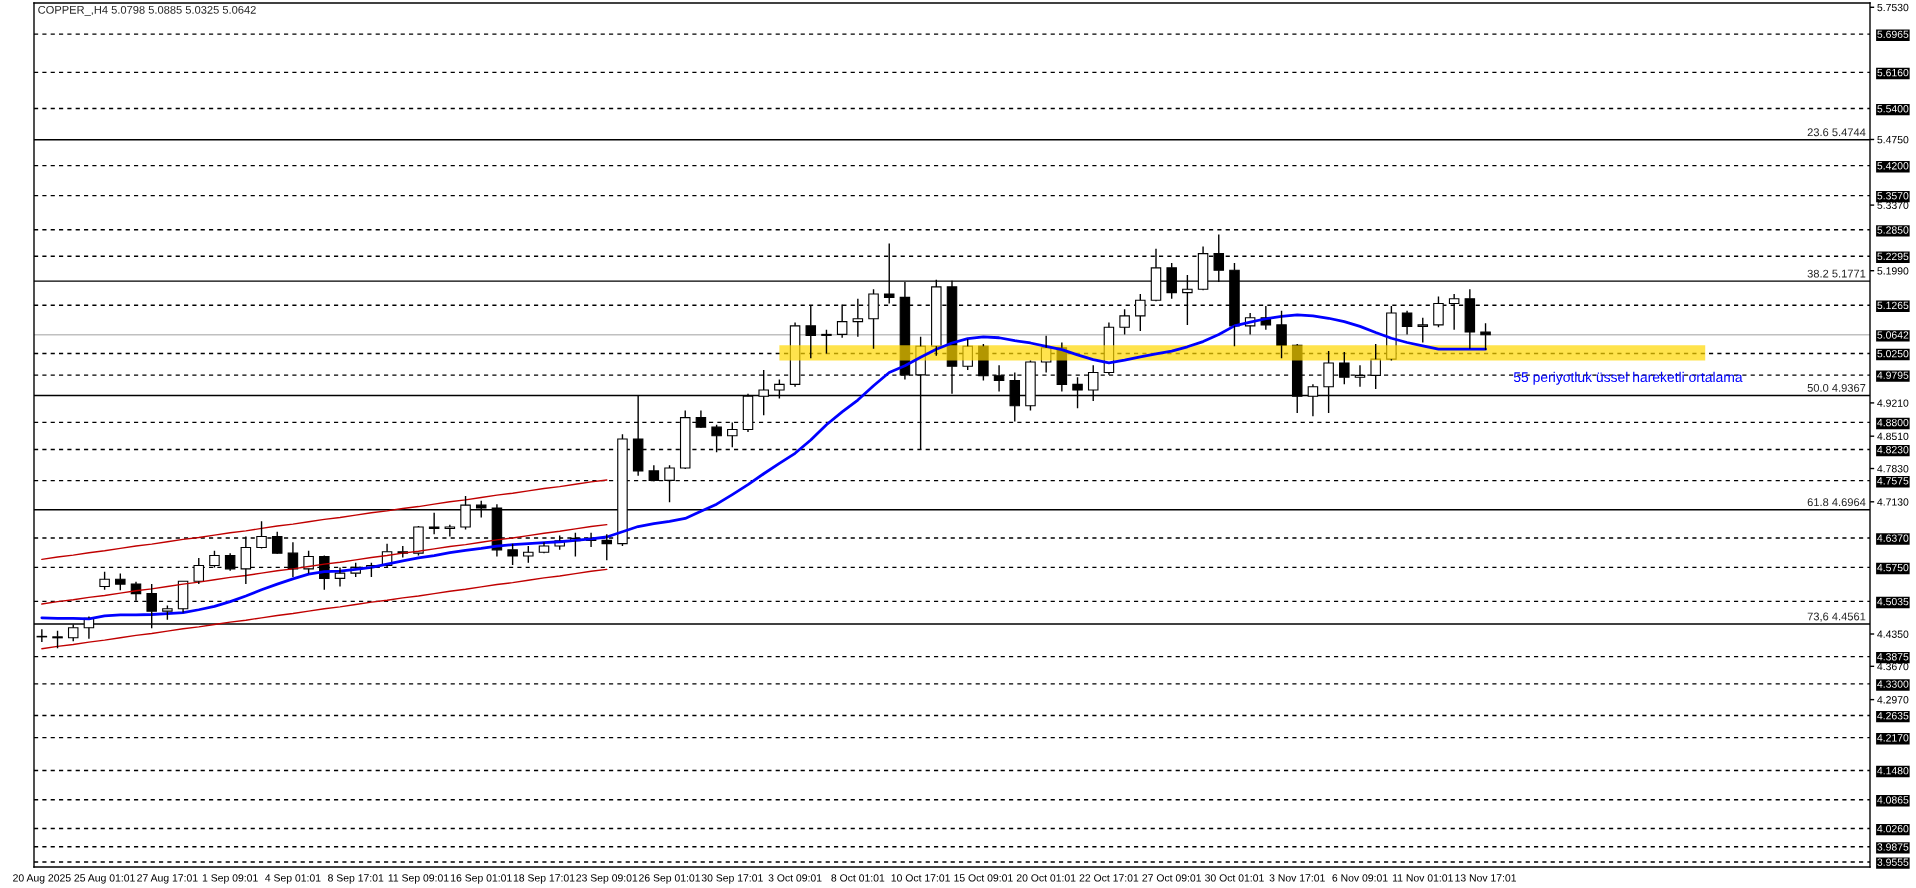 This screenshot has height=888, width=1916. Describe the element at coordinates (1836, 502) in the screenshot. I see `annotation: 61.8 4.6964` at that location.